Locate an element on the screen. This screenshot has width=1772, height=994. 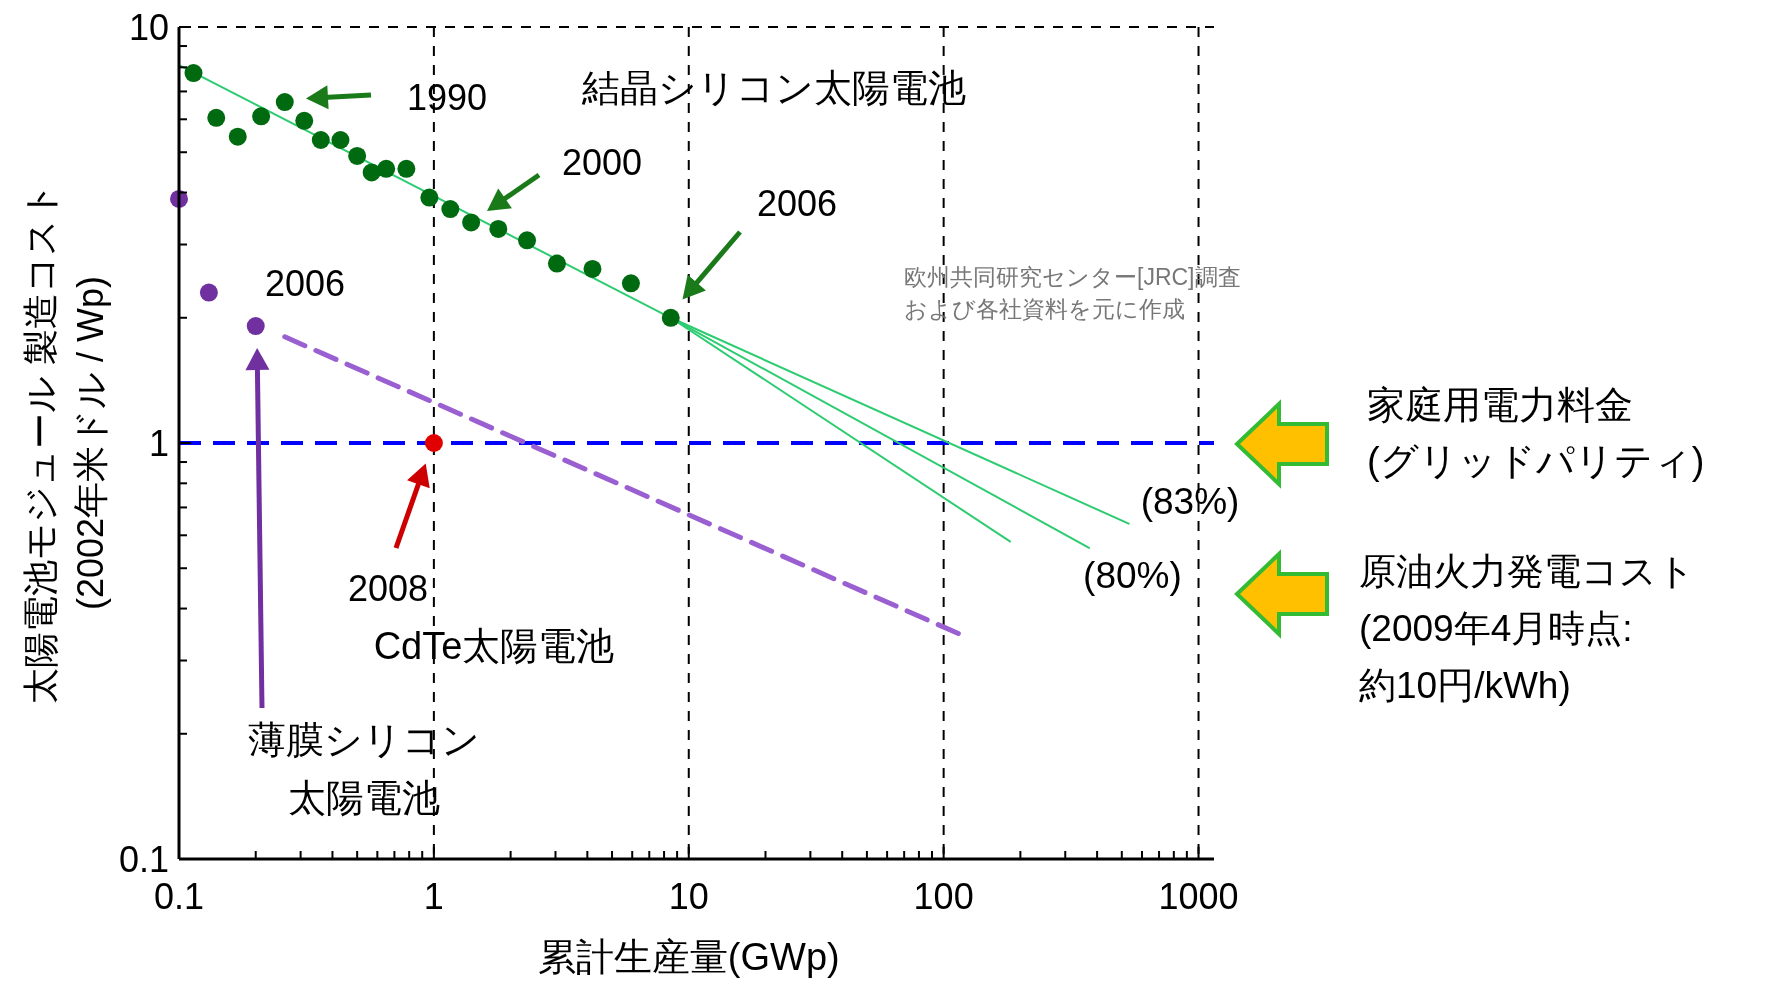
y-tick-label: 1 is located at coordinates (158, 443).